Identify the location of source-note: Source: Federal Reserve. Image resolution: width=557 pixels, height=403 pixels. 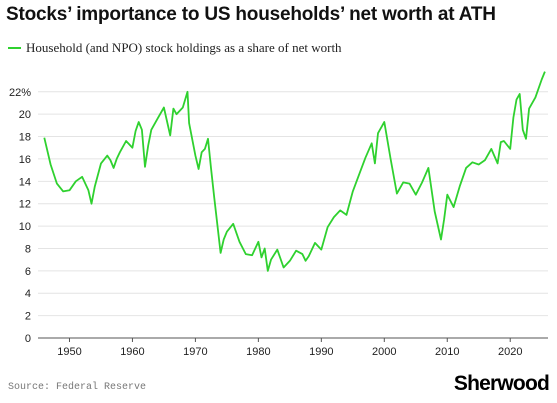
(77, 387).